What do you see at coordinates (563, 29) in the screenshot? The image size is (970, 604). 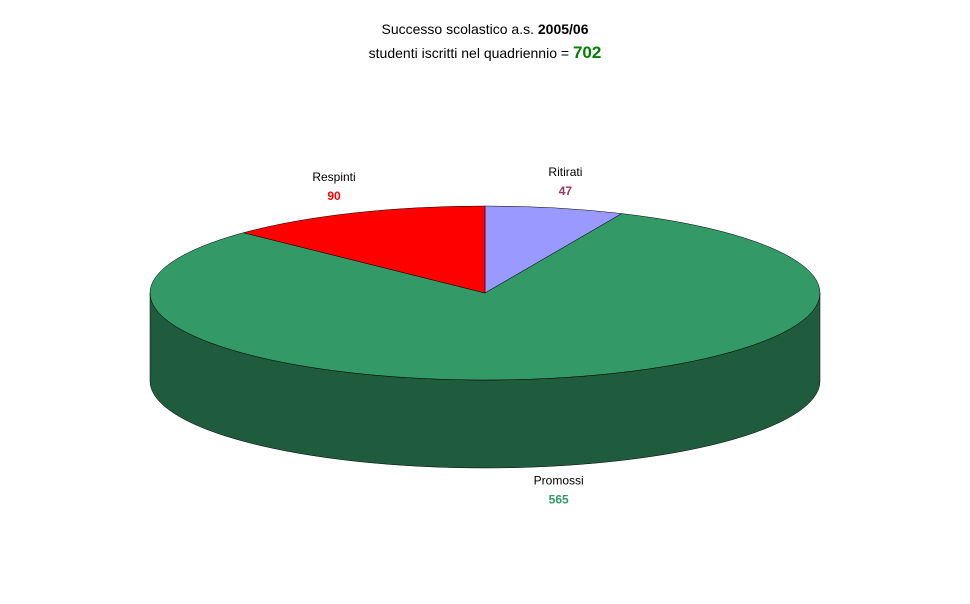 I see `title-year: 2005/06` at bounding box center [563, 29].